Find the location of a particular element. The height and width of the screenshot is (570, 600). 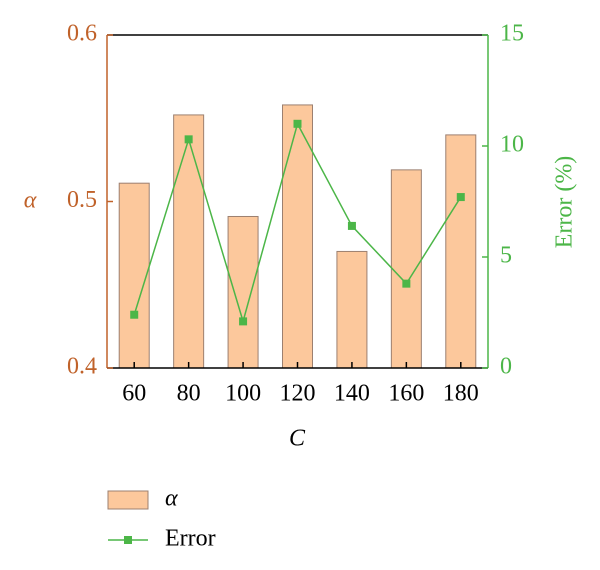

y2-tick-label: 5 is located at coordinates (506, 256).